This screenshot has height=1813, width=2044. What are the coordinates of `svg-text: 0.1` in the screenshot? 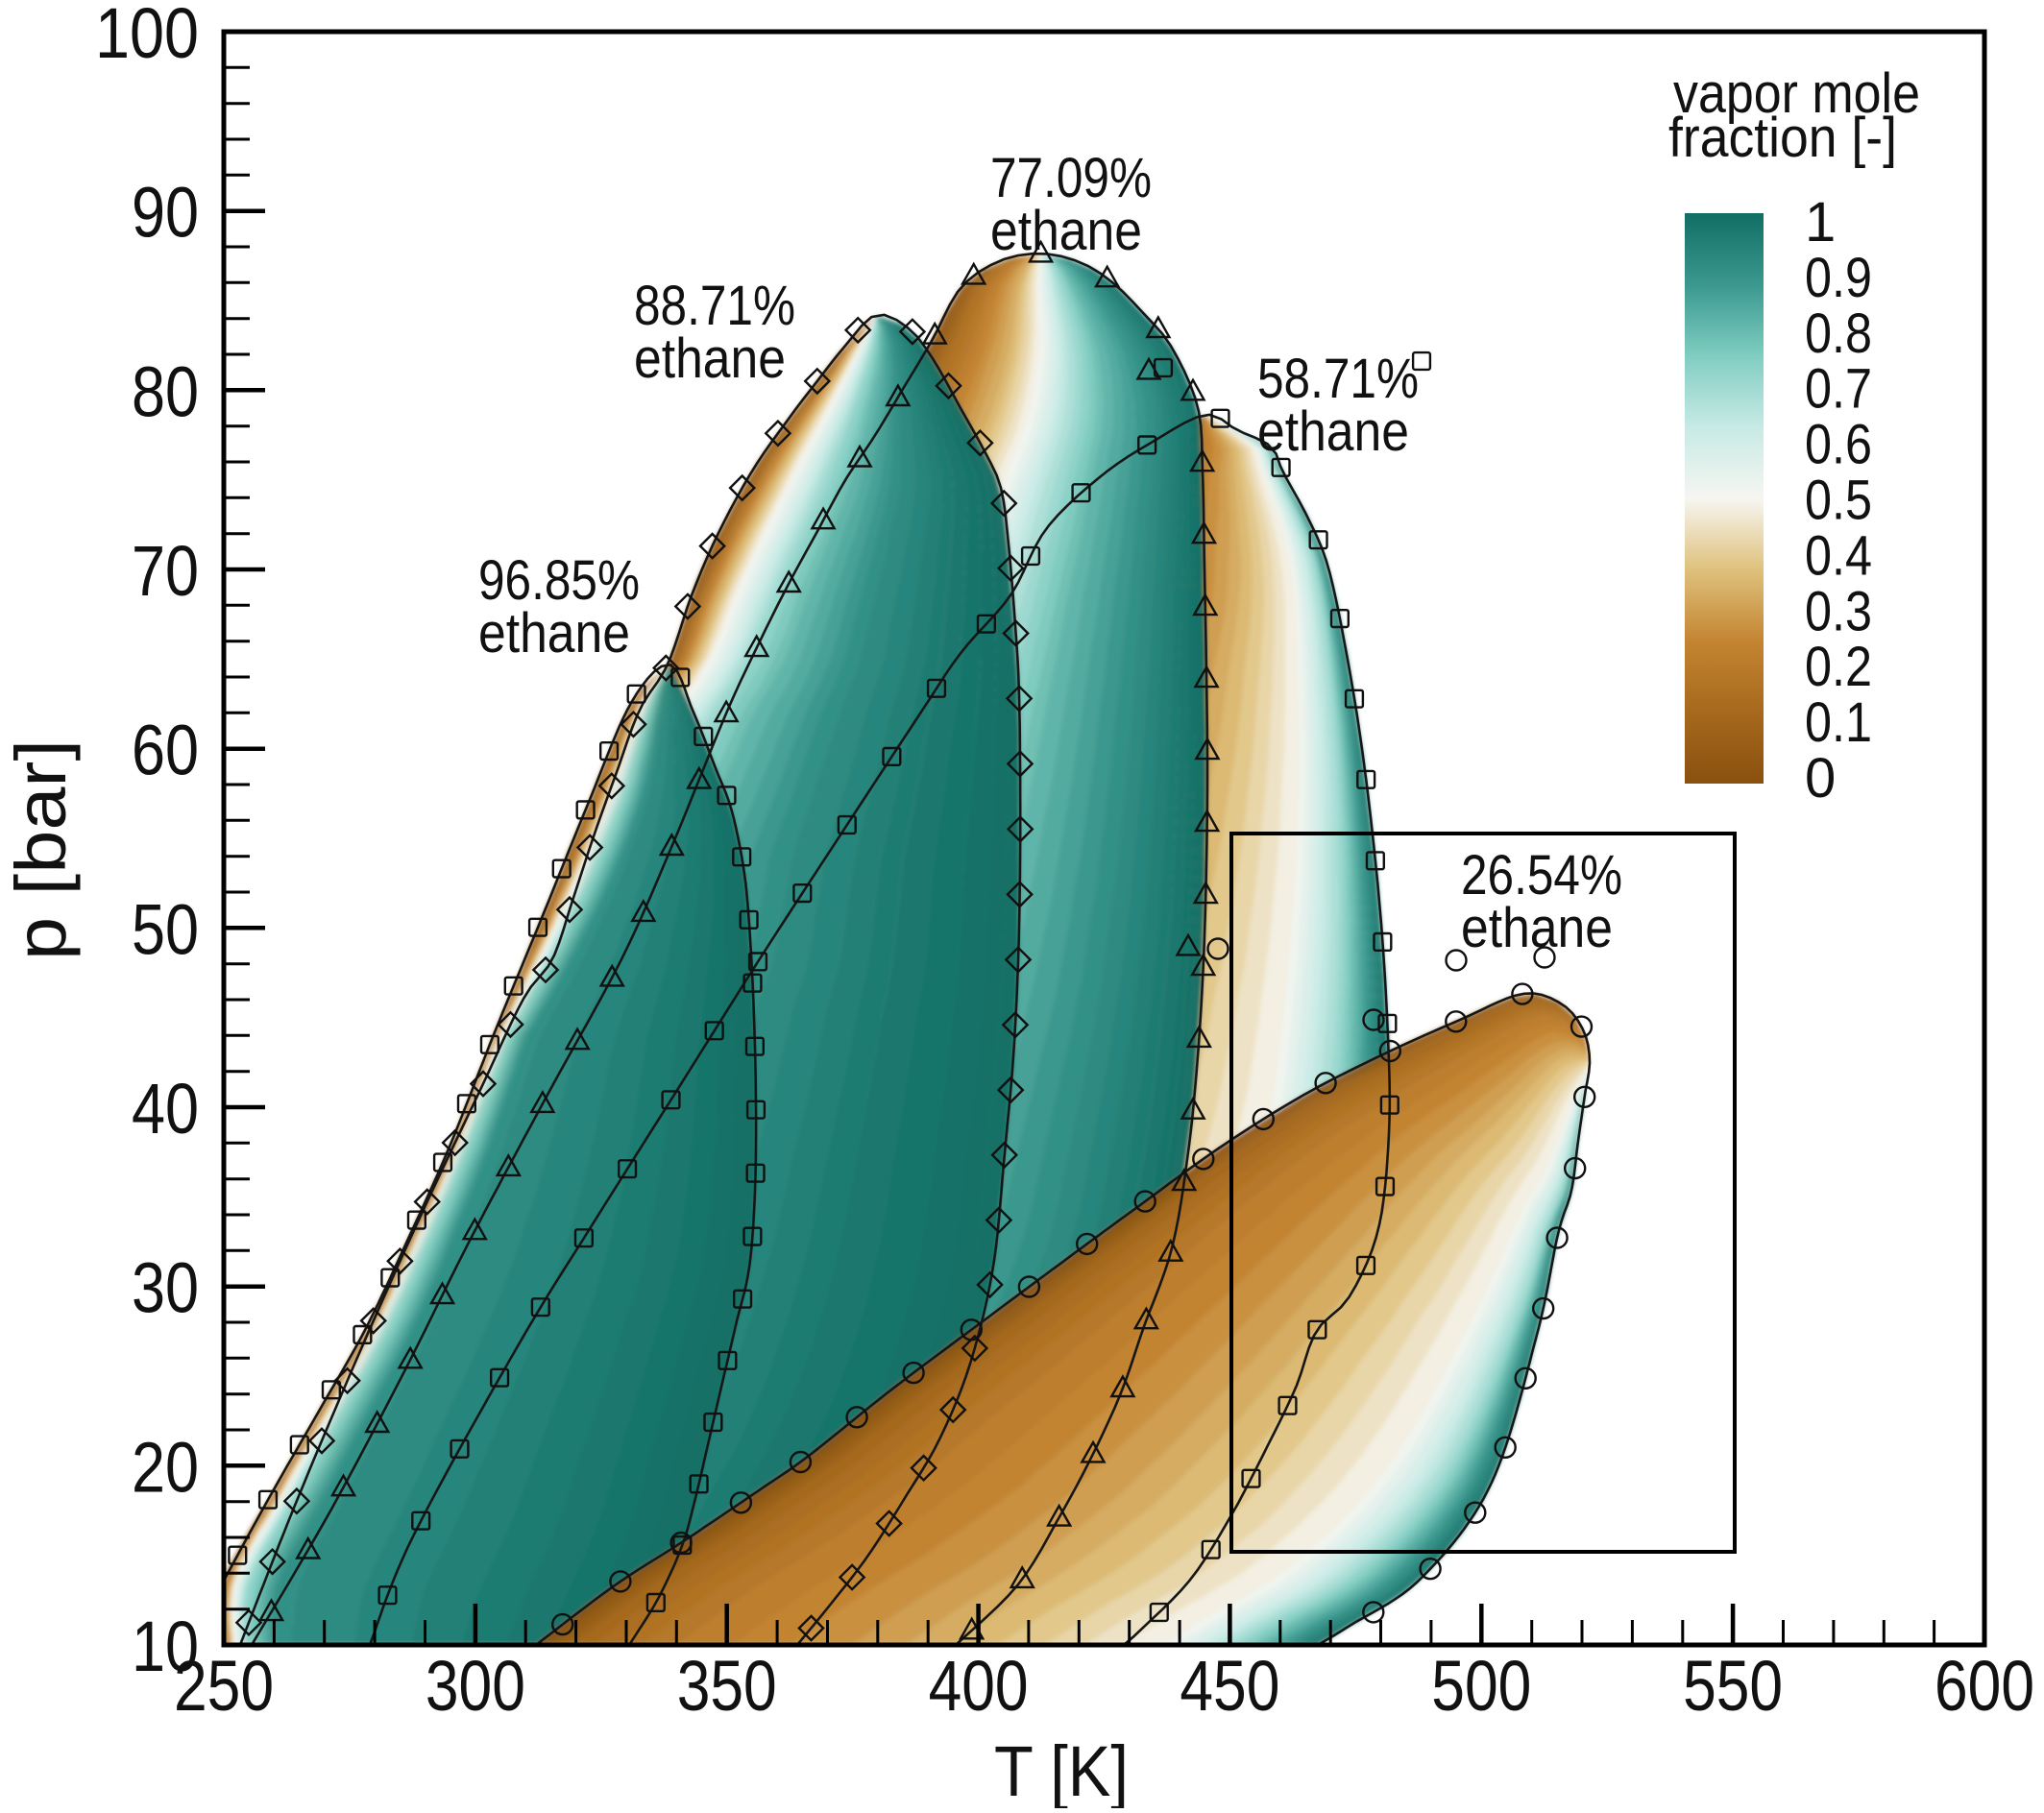 It's located at (1838, 723).